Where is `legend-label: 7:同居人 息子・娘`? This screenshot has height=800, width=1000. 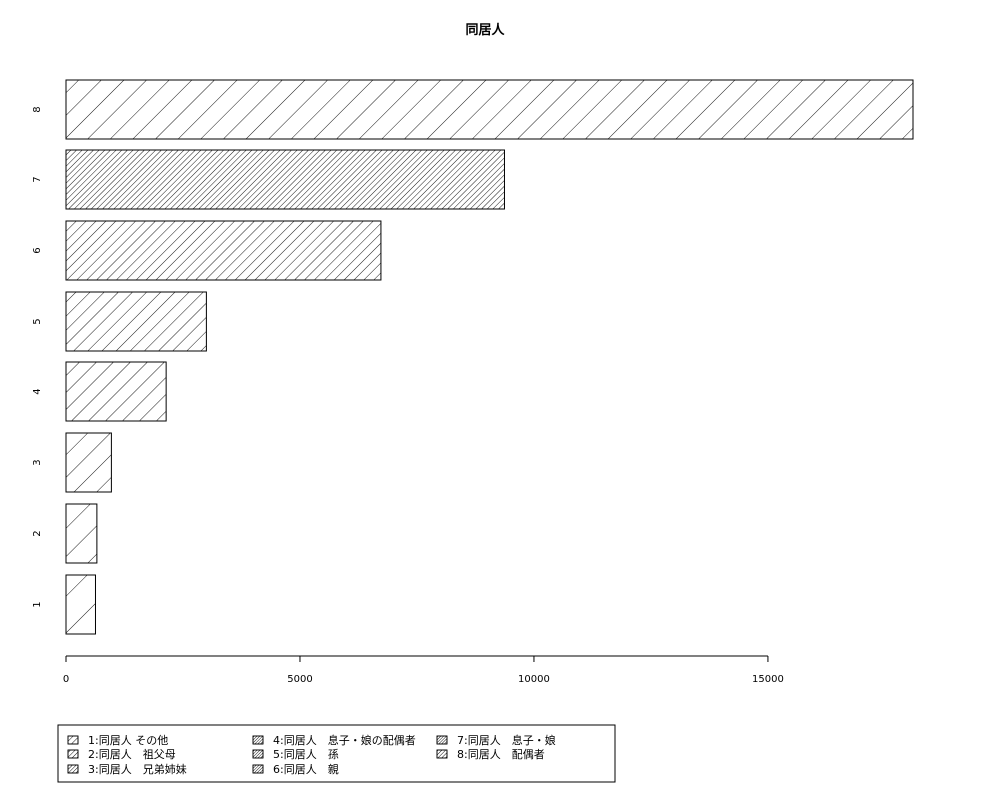
legend-label: 7:同居人 息子・娘 is located at coordinates (506, 740).